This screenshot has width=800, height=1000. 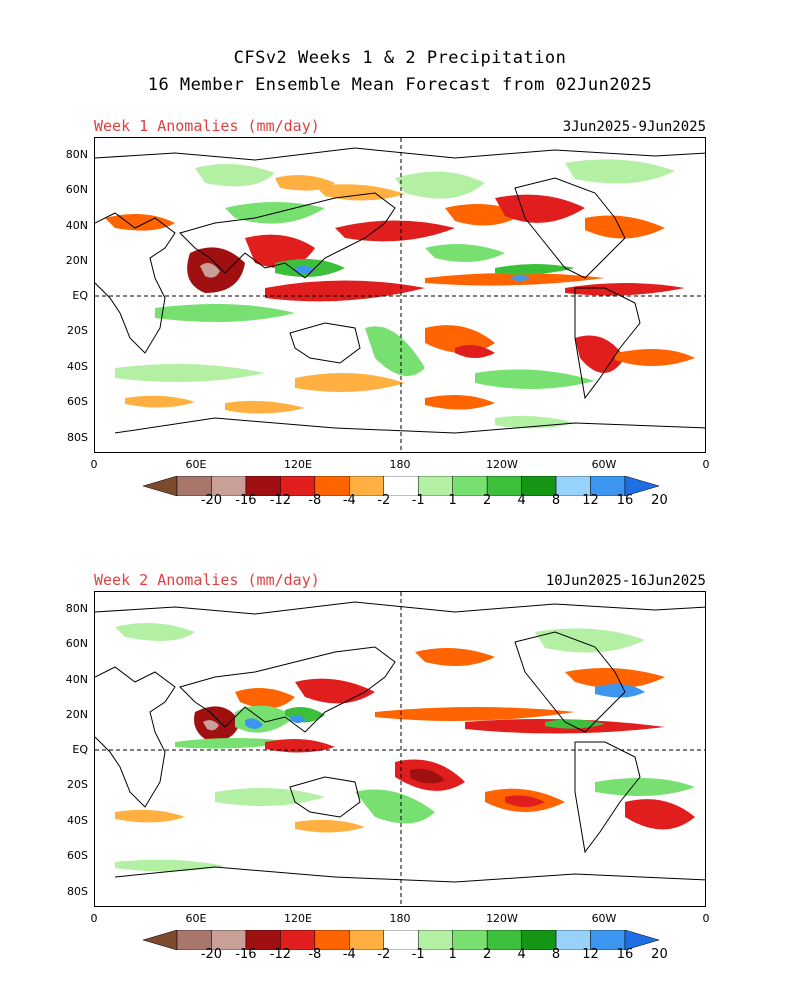 What do you see at coordinates (452, 954) in the screenshot?
I see `week2-colorbar-tick-label: 1` at bounding box center [452, 954].